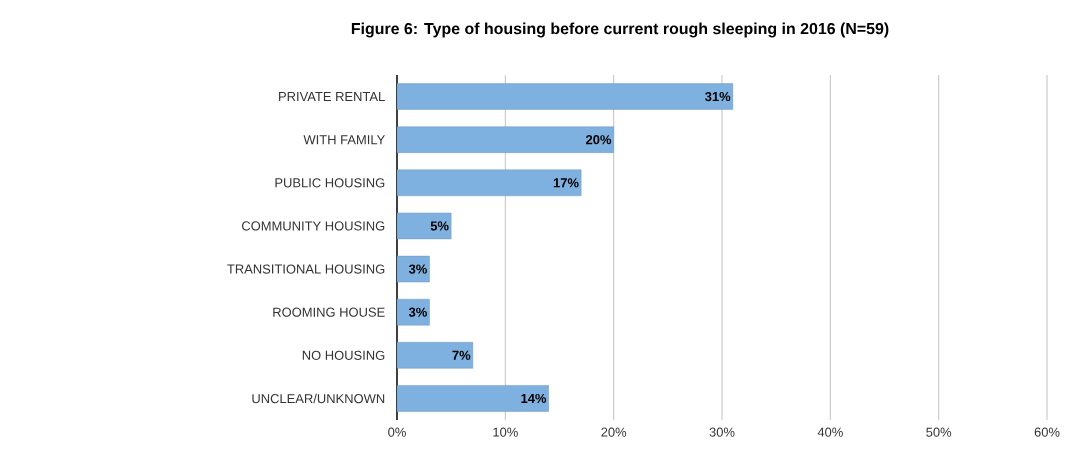  I want to click on y-tick-label: UNCLEAR/UNKNOWN, so click(318, 398).